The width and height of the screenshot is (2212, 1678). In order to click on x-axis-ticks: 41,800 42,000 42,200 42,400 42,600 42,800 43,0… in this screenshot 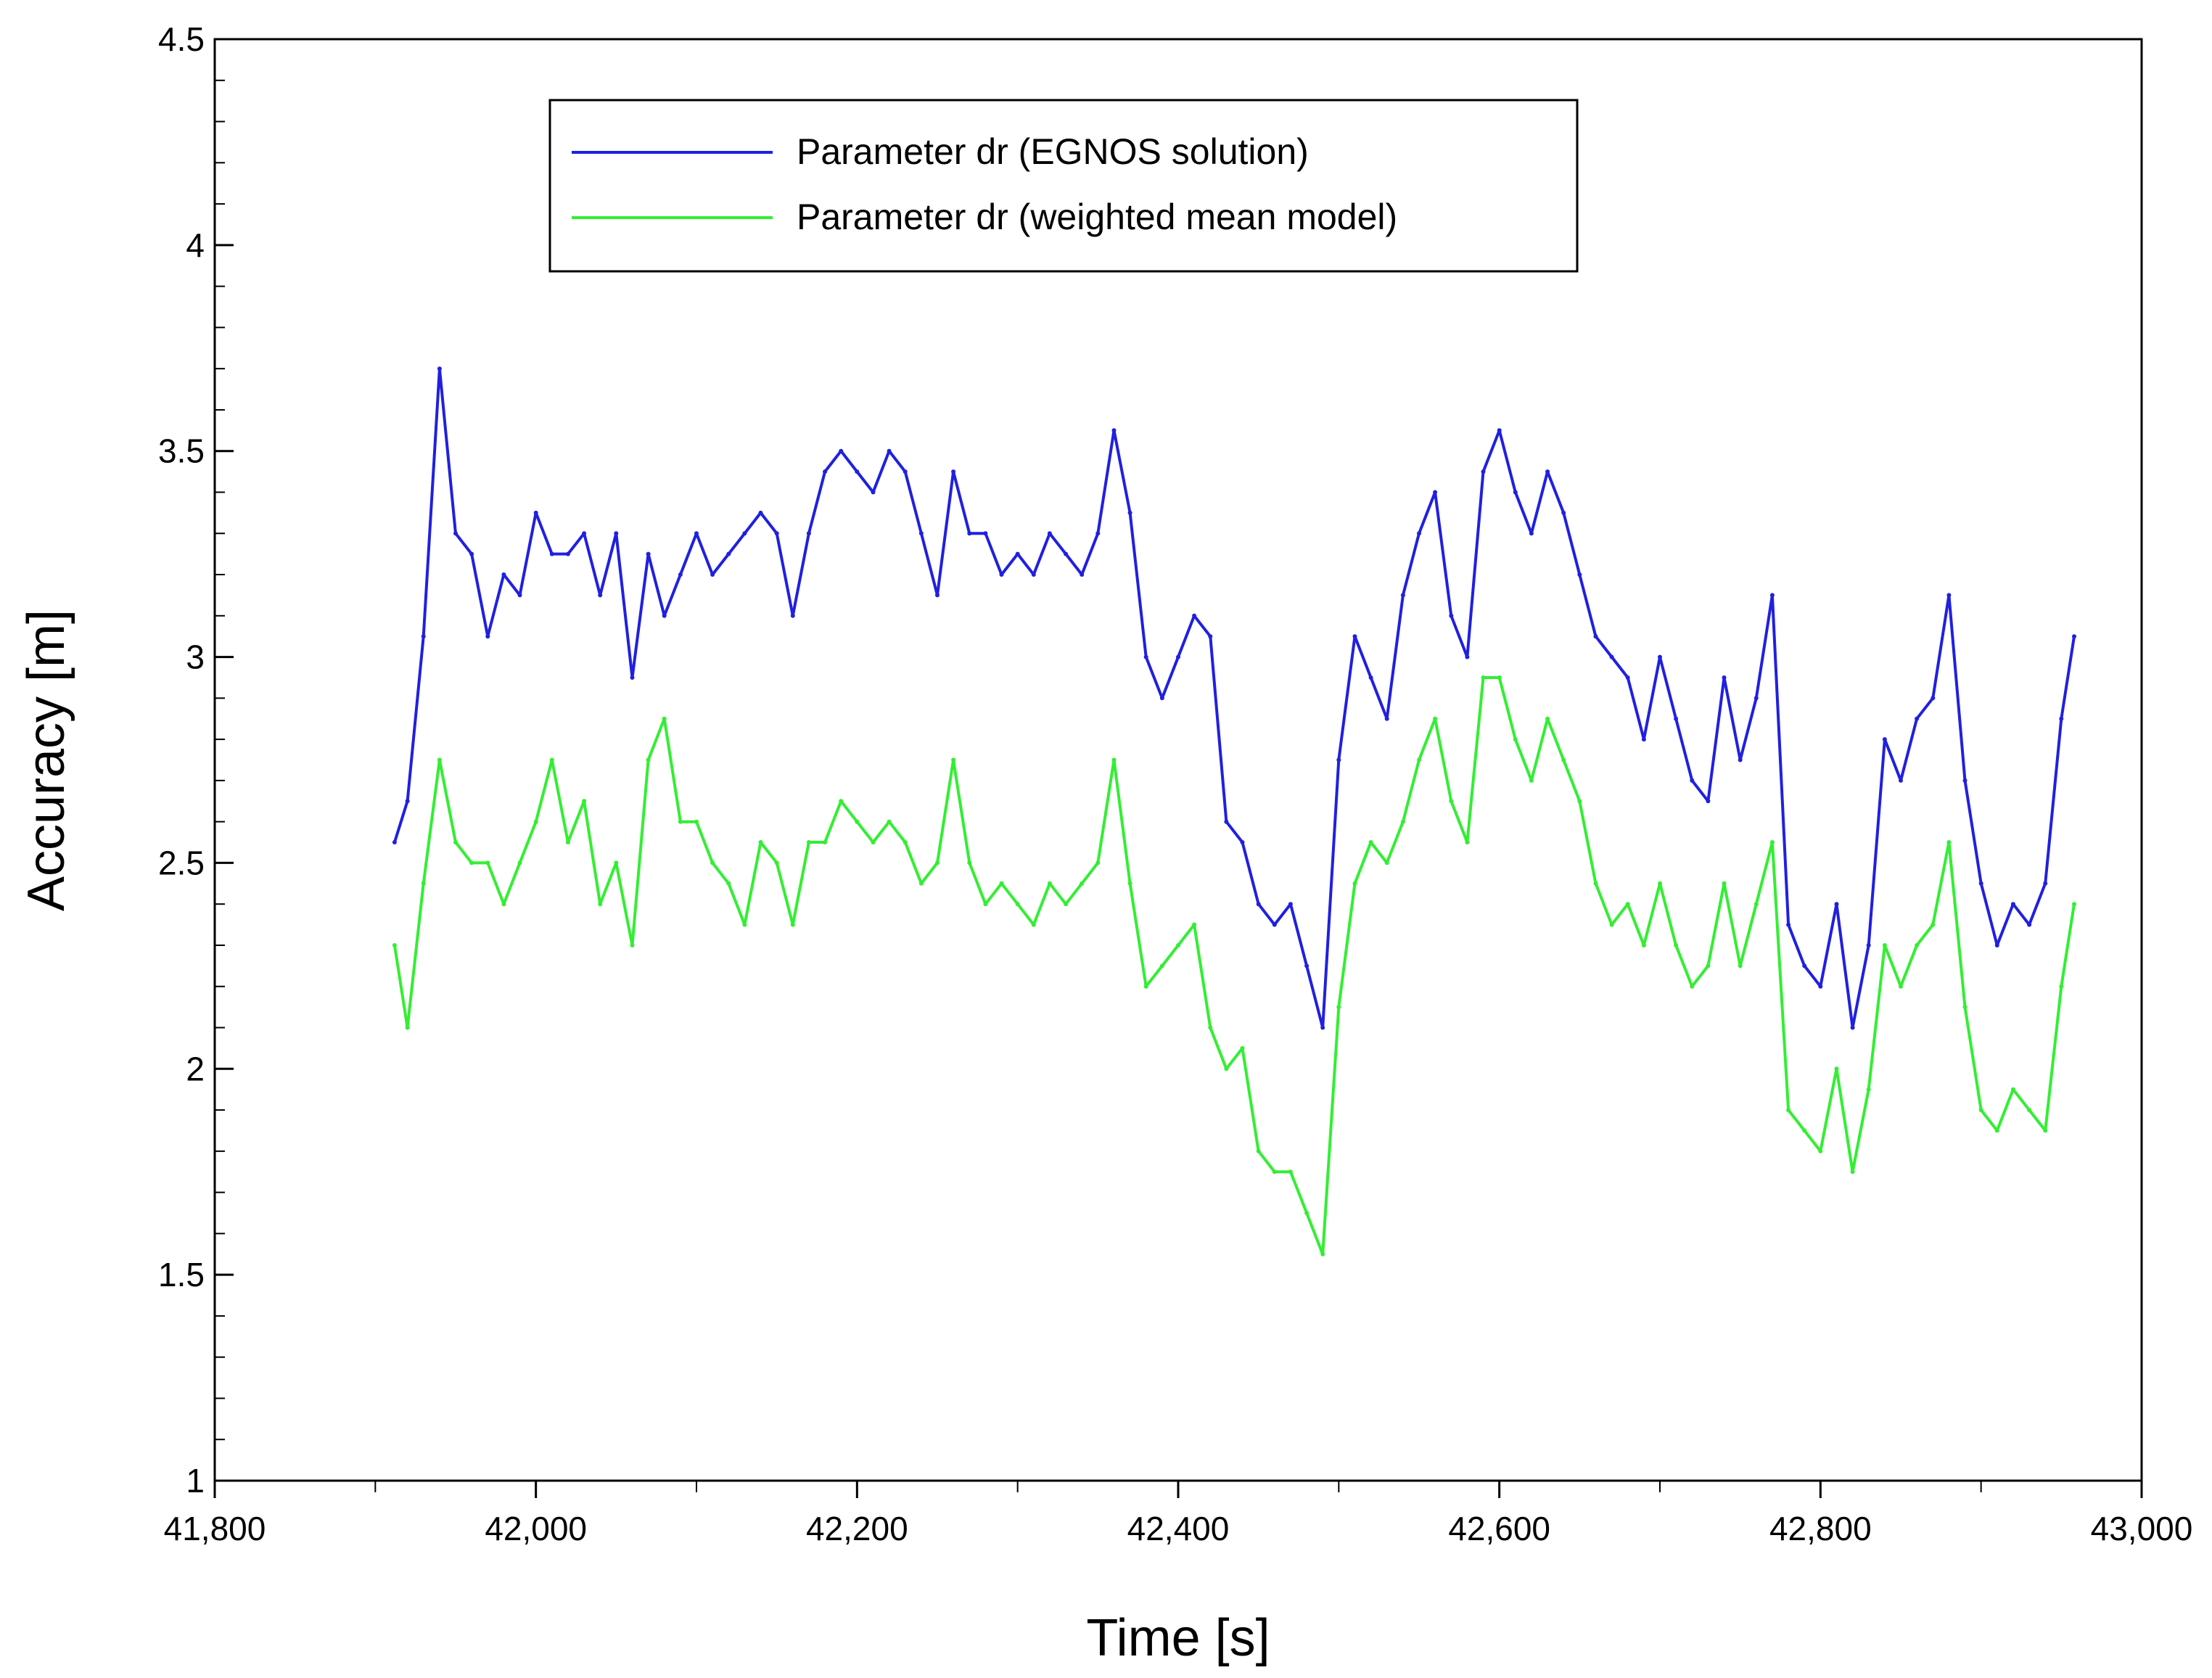, I will do `click(1179, 1514)`.